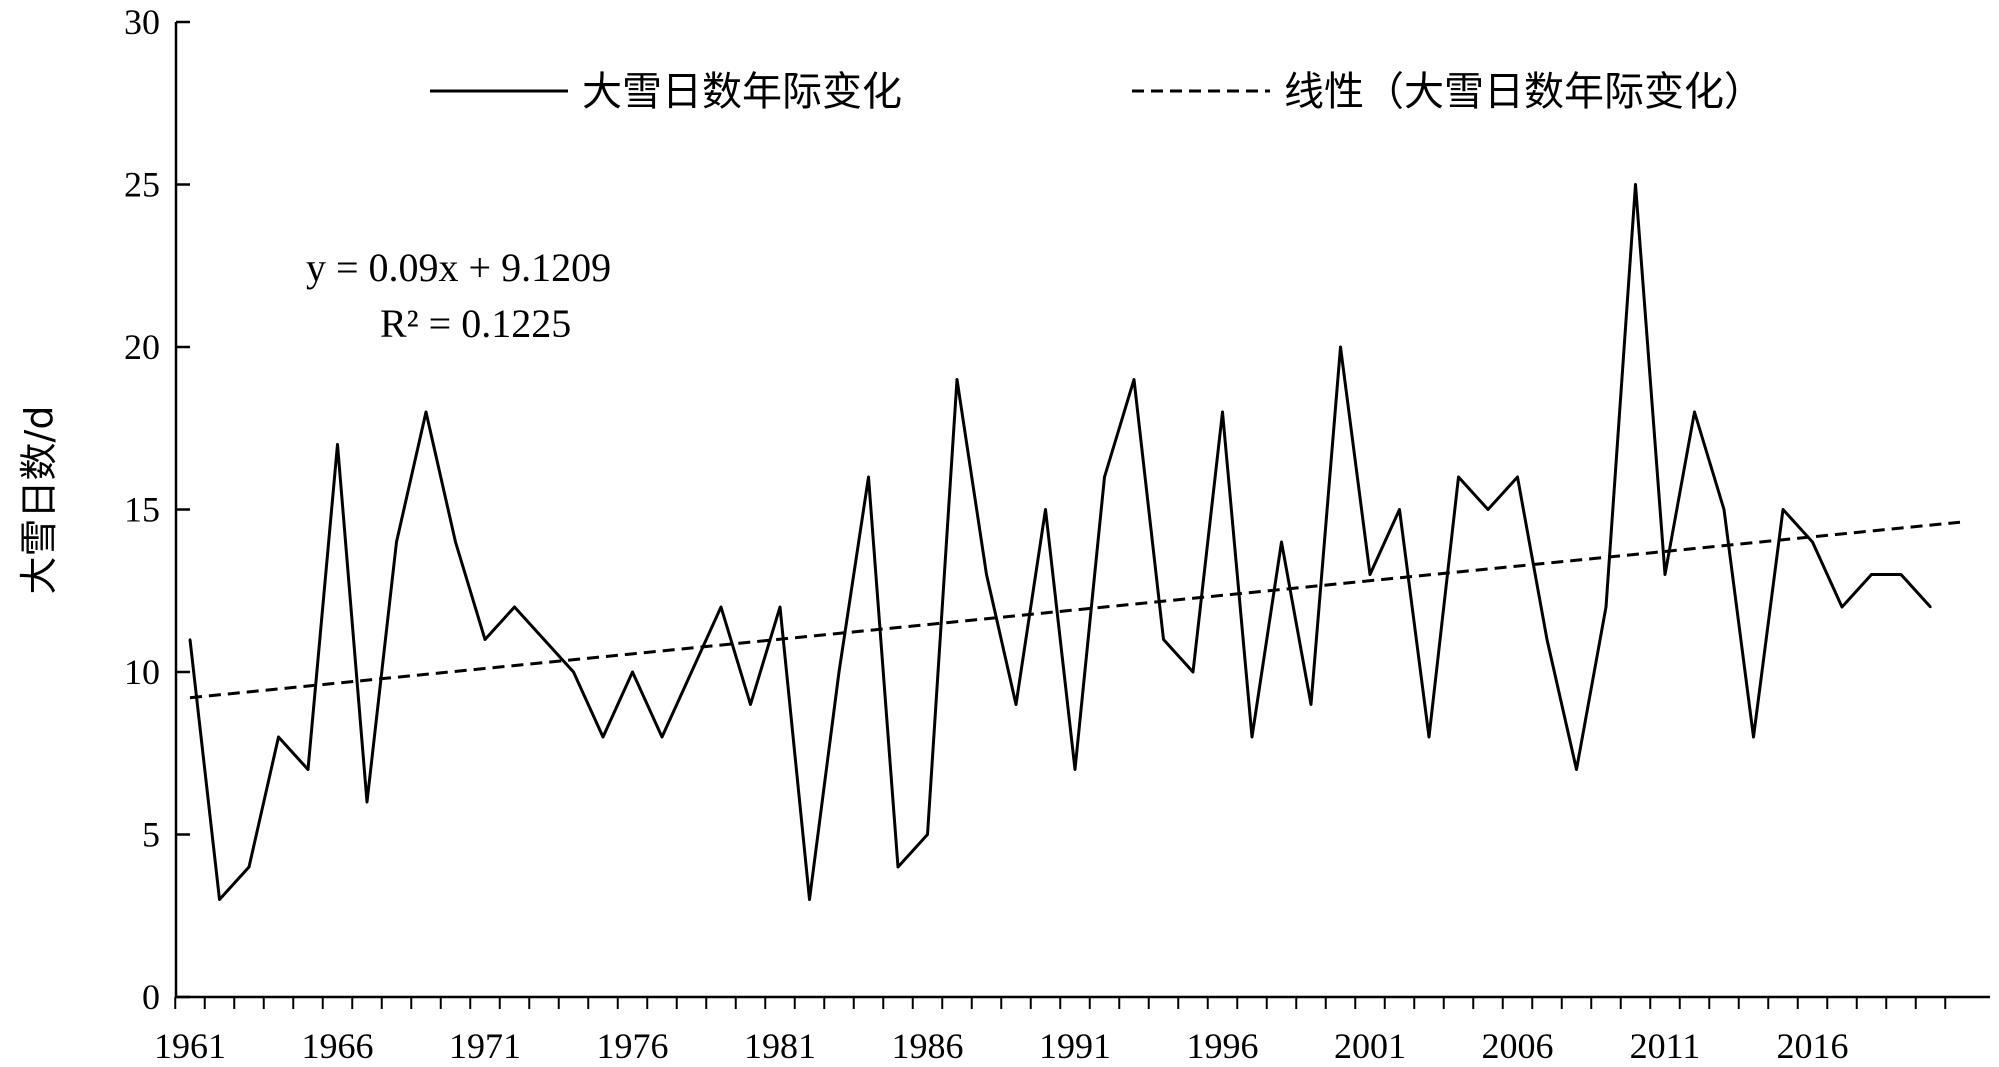 The height and width of the screenshot is (1067, 1999). Describe the element at coordinates (1075, 610) in the screenshot. I see `trend-line` at that location.